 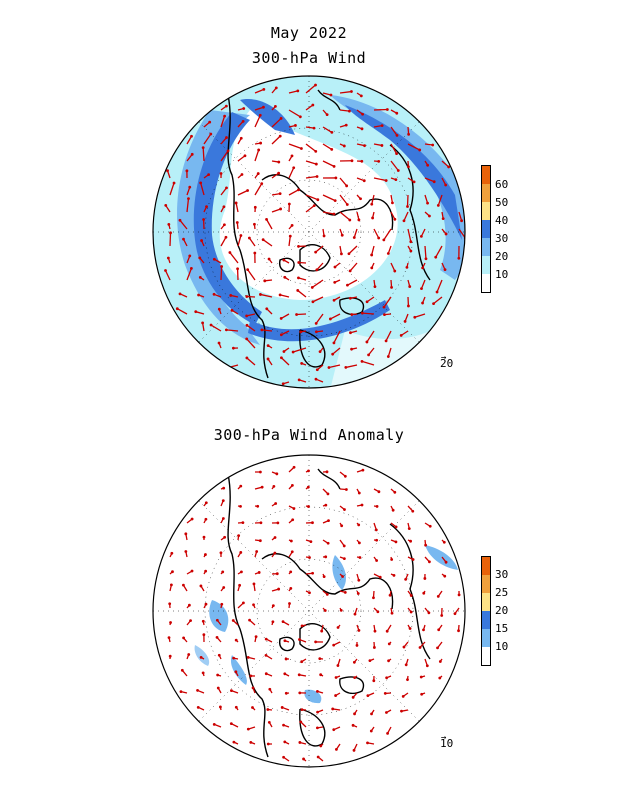 I want to click on shade-30-40-north, so click(x=267, y=117).